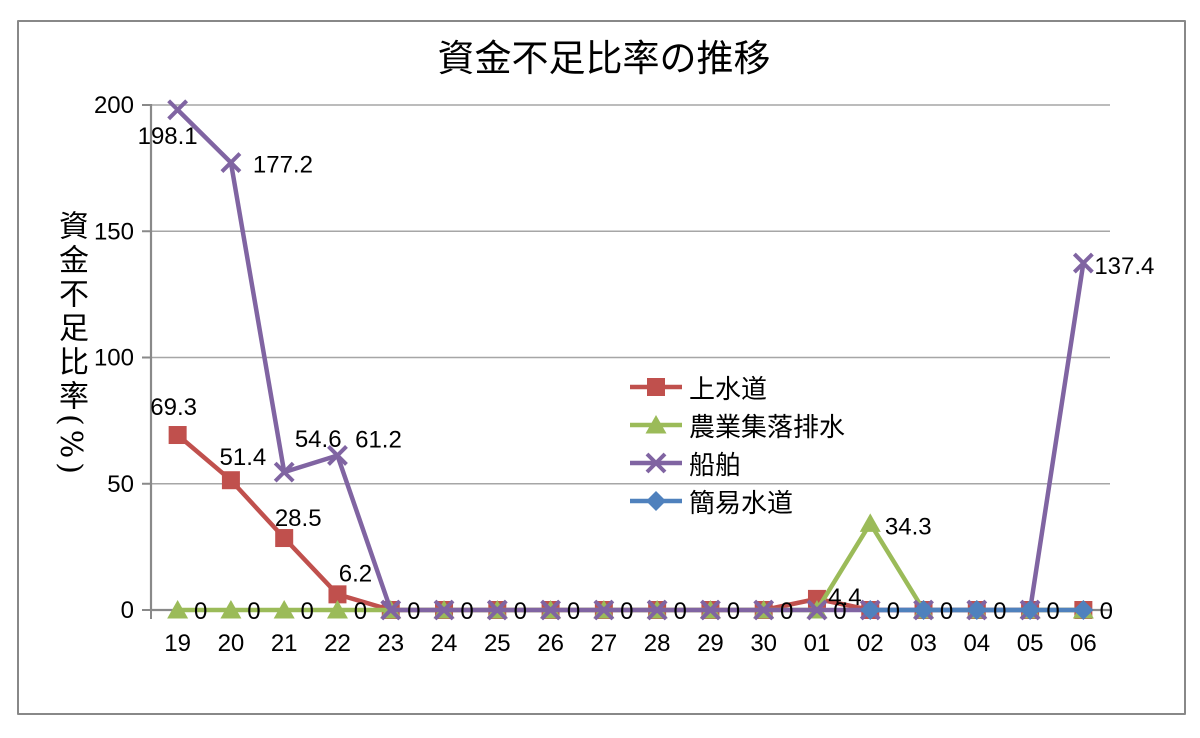 This screenshot has width=1200, height=738. I want to click on legend-label-senpaku: 船舶, so click(715, 464).